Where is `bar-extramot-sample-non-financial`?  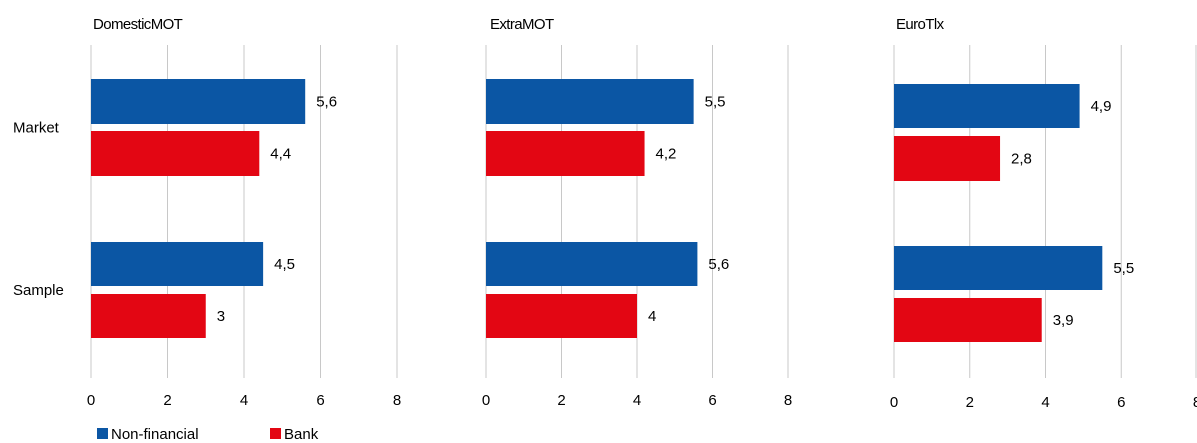 bar-extramot-sample-non-financial is located at coordinates (592, 264).